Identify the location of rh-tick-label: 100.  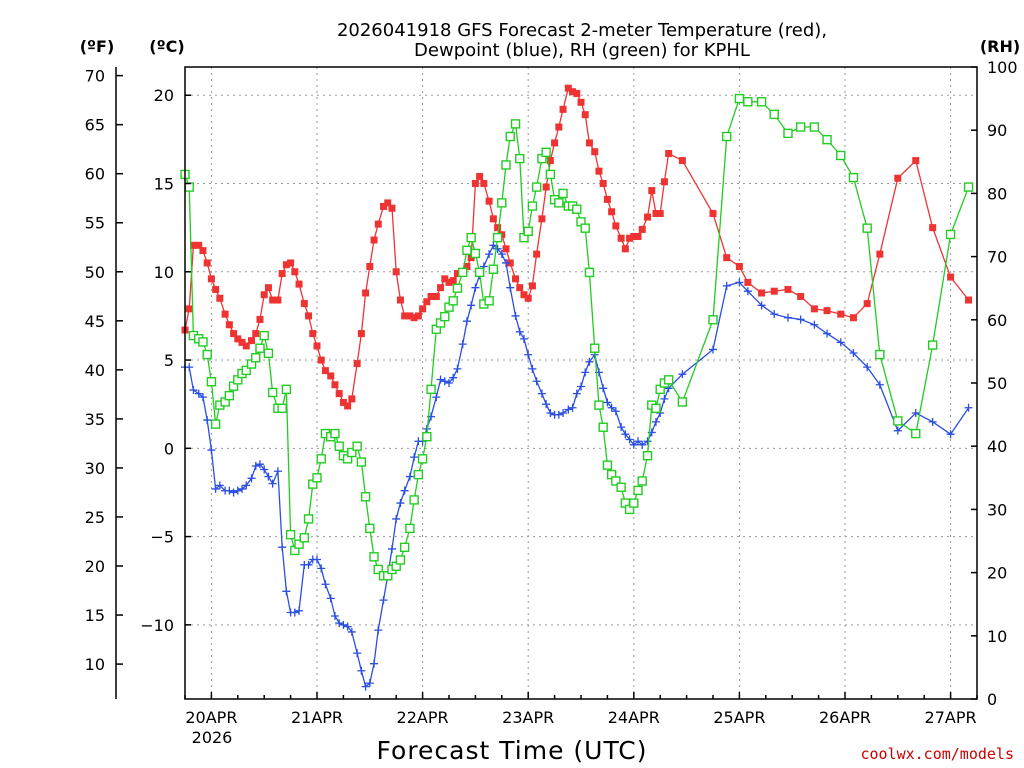
(1002, 67).